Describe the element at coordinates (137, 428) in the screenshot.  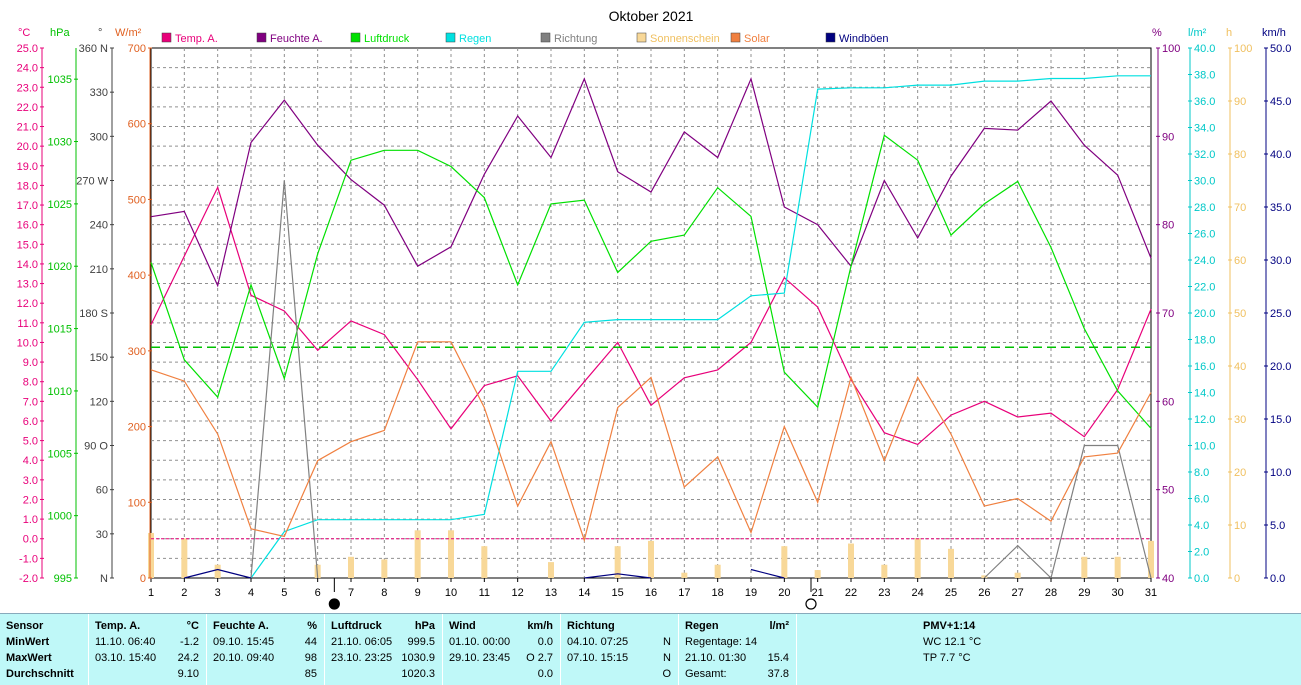
I see `solar-tick-label: 200` at that location.